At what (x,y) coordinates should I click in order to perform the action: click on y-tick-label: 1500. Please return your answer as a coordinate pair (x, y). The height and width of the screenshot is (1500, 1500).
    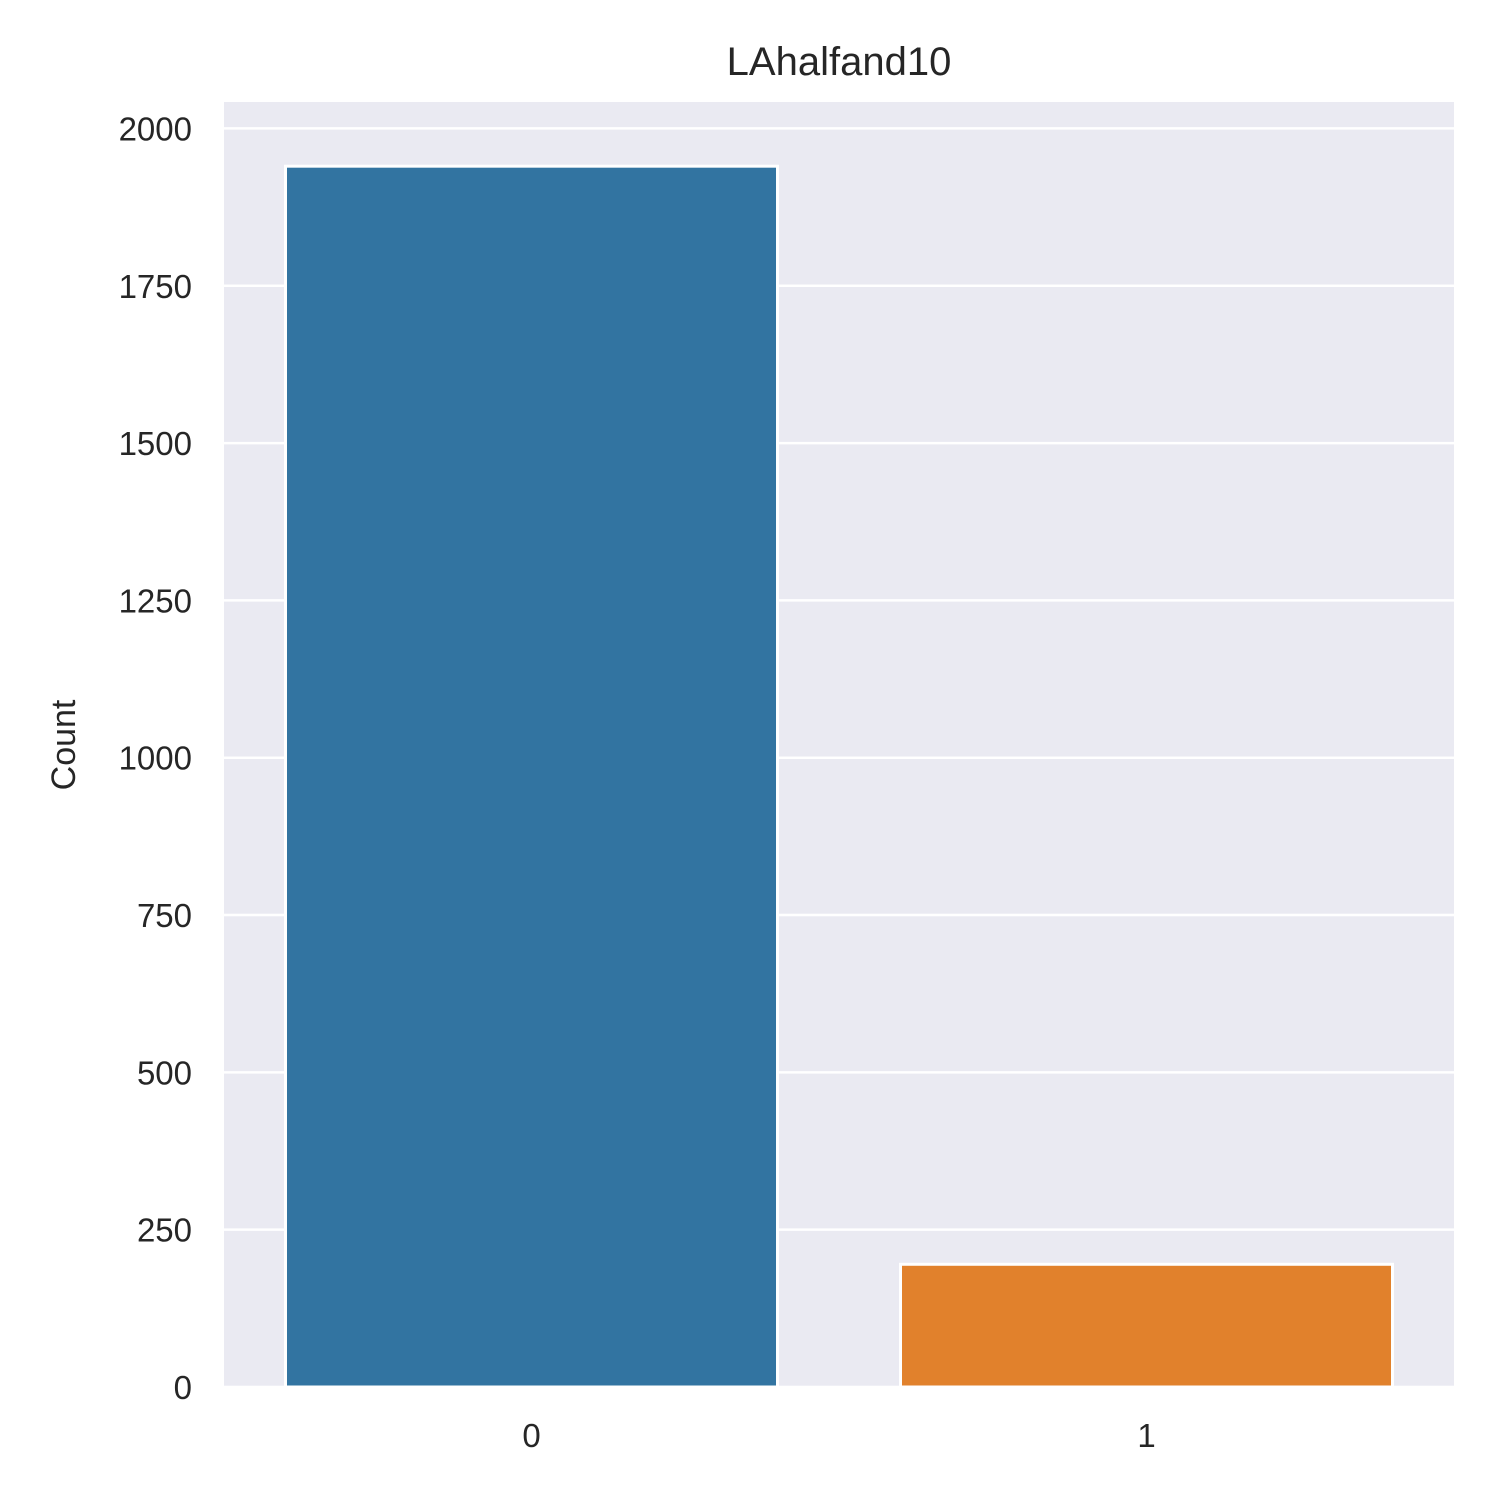
    Looking at the image, I should click on (155, 443).